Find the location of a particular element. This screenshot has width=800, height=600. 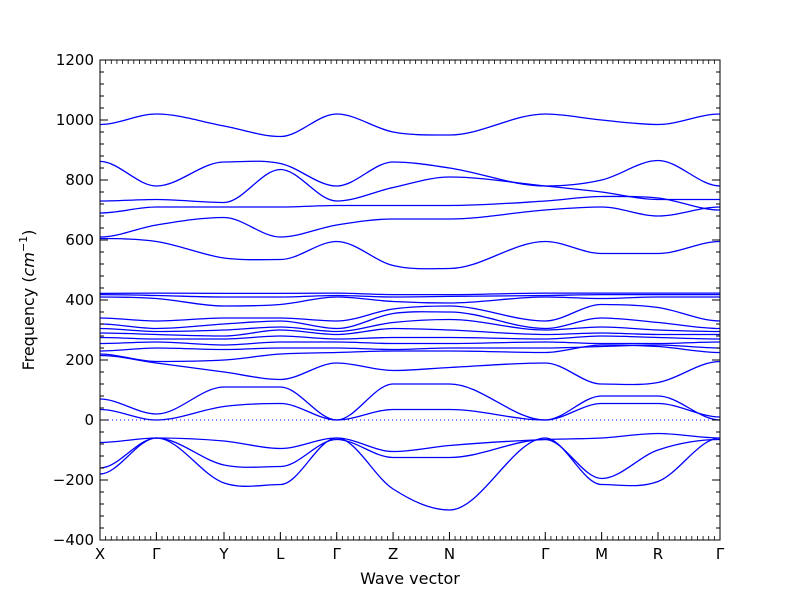

x-tick-label: X is located at coordinates (100, 554).